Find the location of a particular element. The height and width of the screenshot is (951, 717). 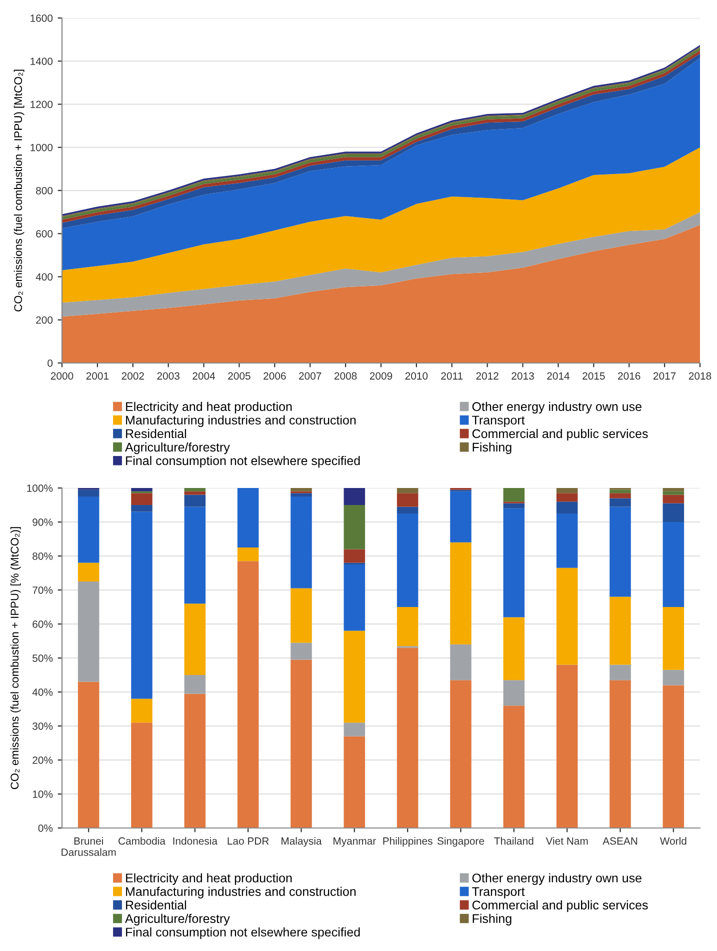

legend-label: Transport is located at coordinates (498, 892).